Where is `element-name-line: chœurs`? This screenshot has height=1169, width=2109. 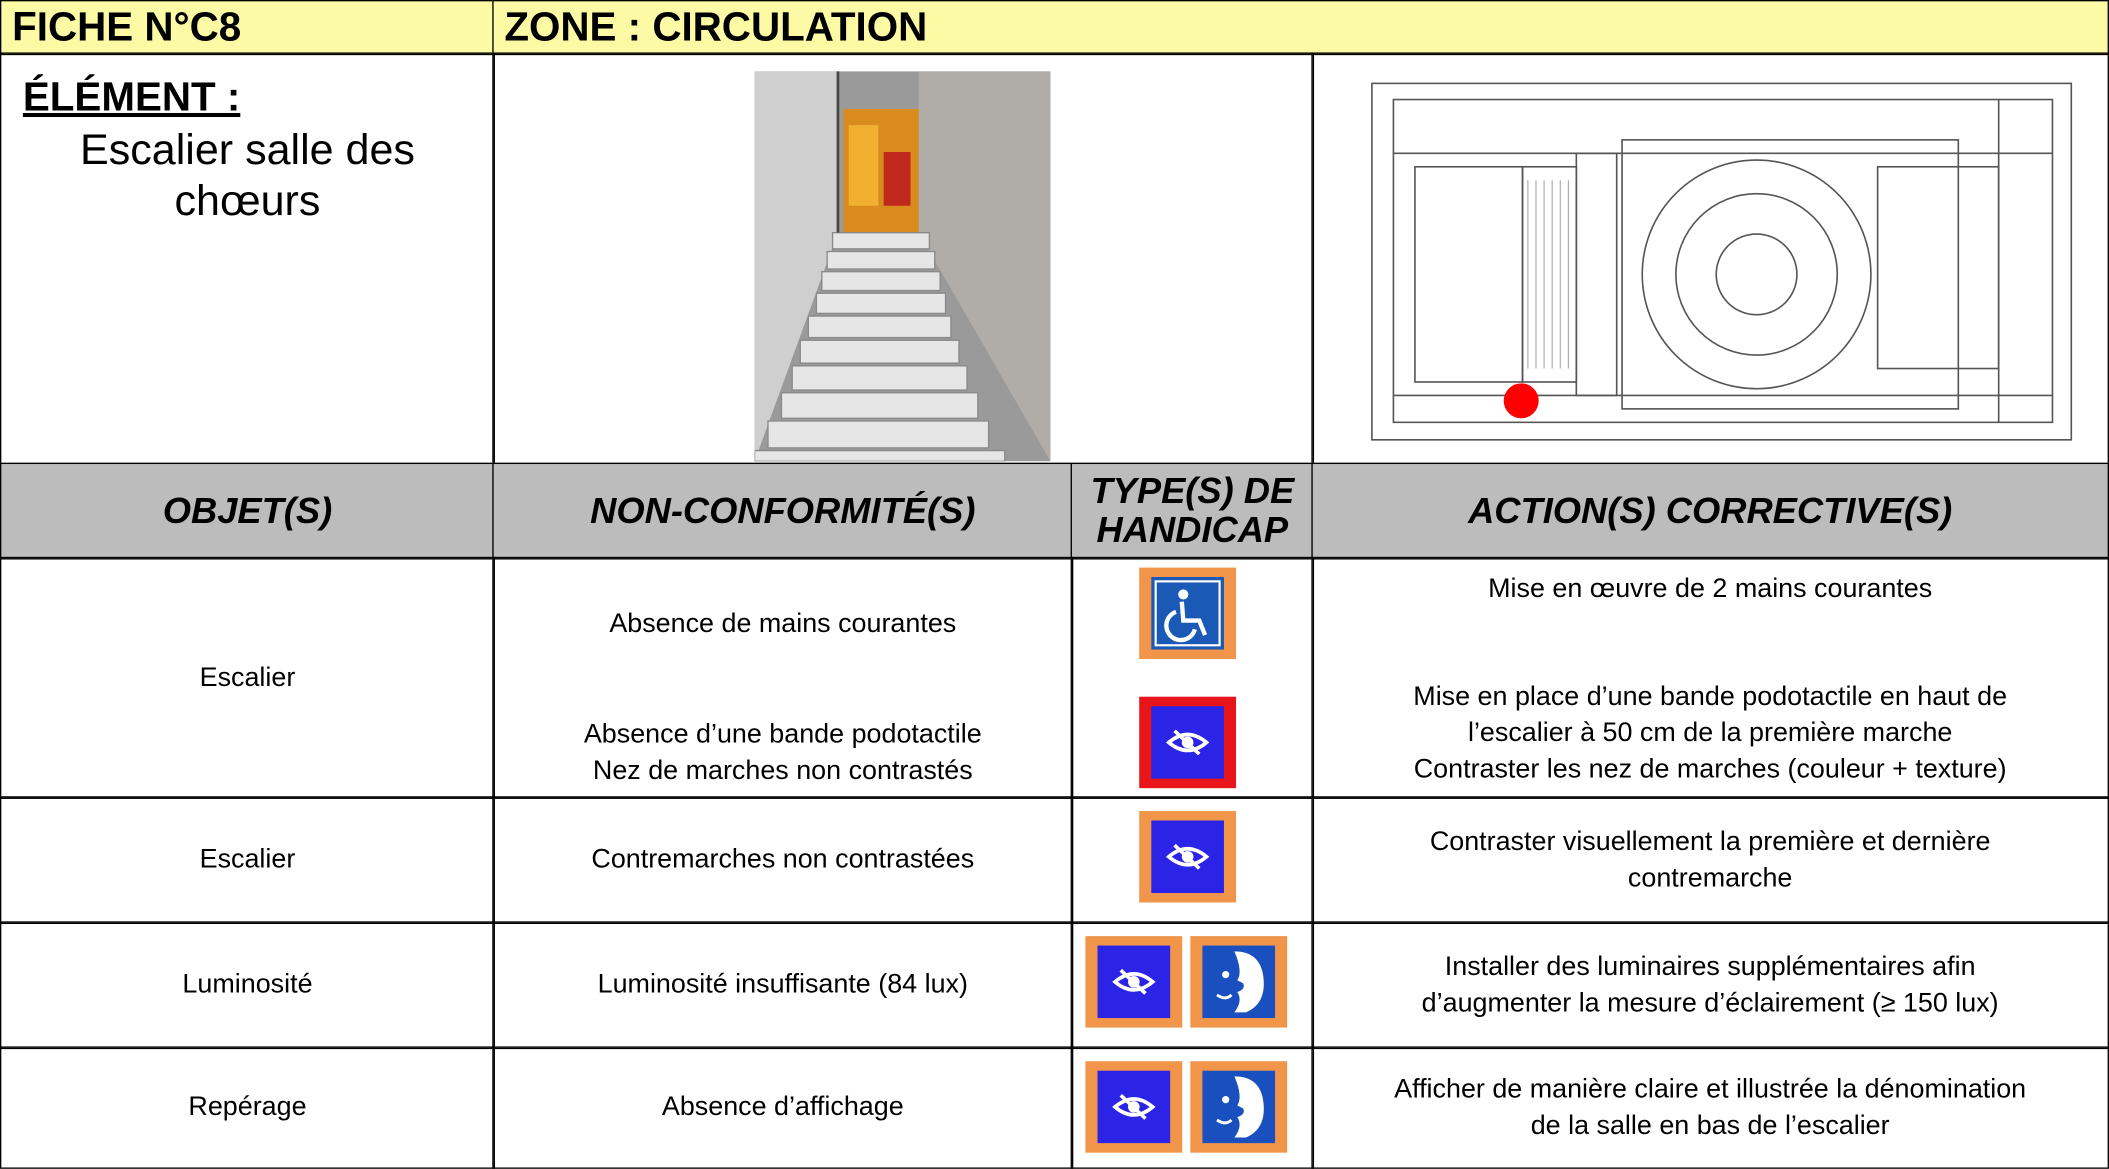 element-name-line: chœurs is located at coordinates (247, 200).